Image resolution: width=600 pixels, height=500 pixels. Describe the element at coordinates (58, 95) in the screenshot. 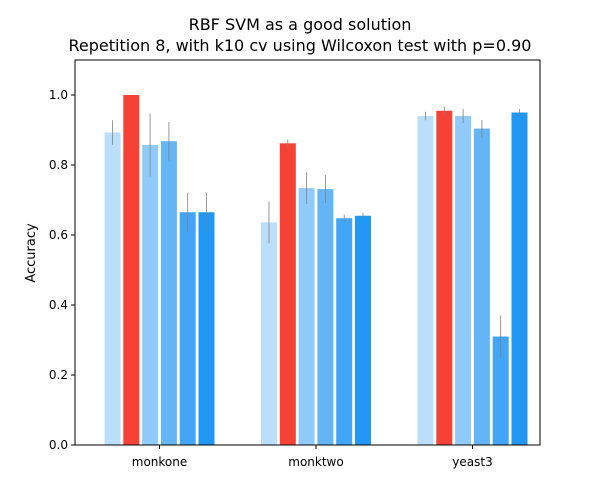

I see `y-tick-label: 1.0` at that location.